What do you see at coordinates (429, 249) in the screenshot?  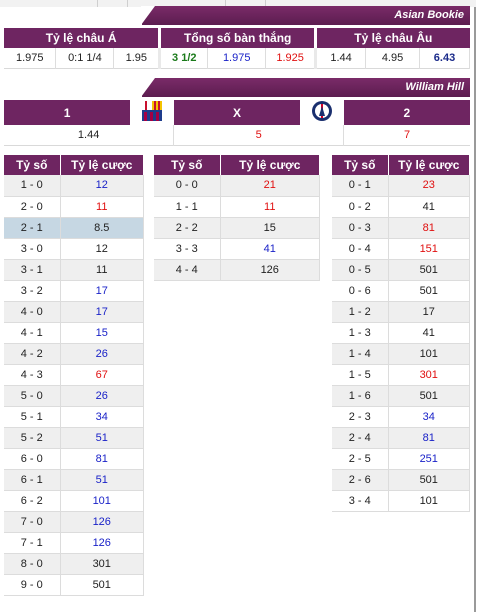 I see `odds-cell: 151` at bounding box center [429, 249].